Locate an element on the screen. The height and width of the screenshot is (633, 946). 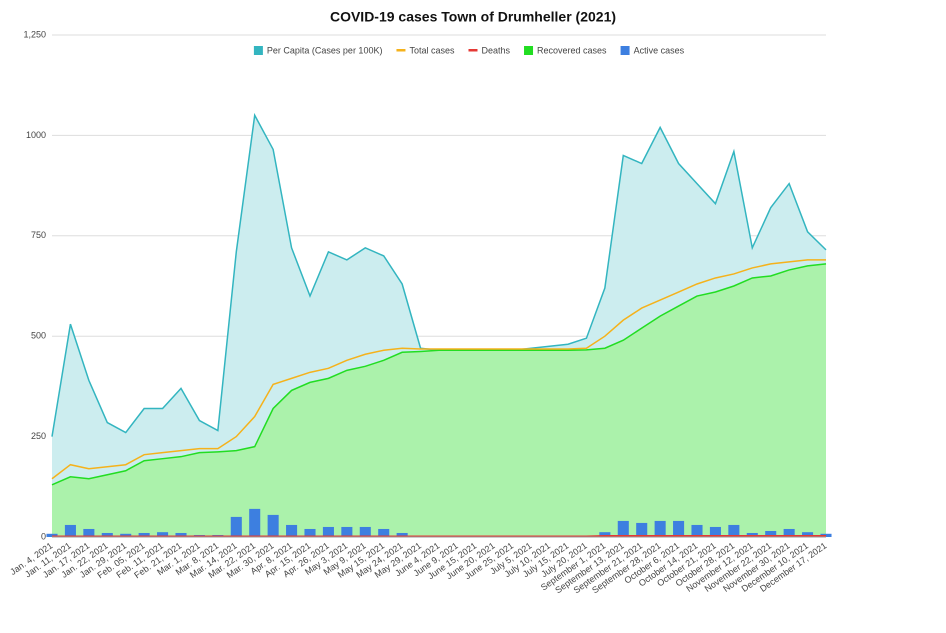
legend-item: Recovered cases is located at coordinates (565, 50).